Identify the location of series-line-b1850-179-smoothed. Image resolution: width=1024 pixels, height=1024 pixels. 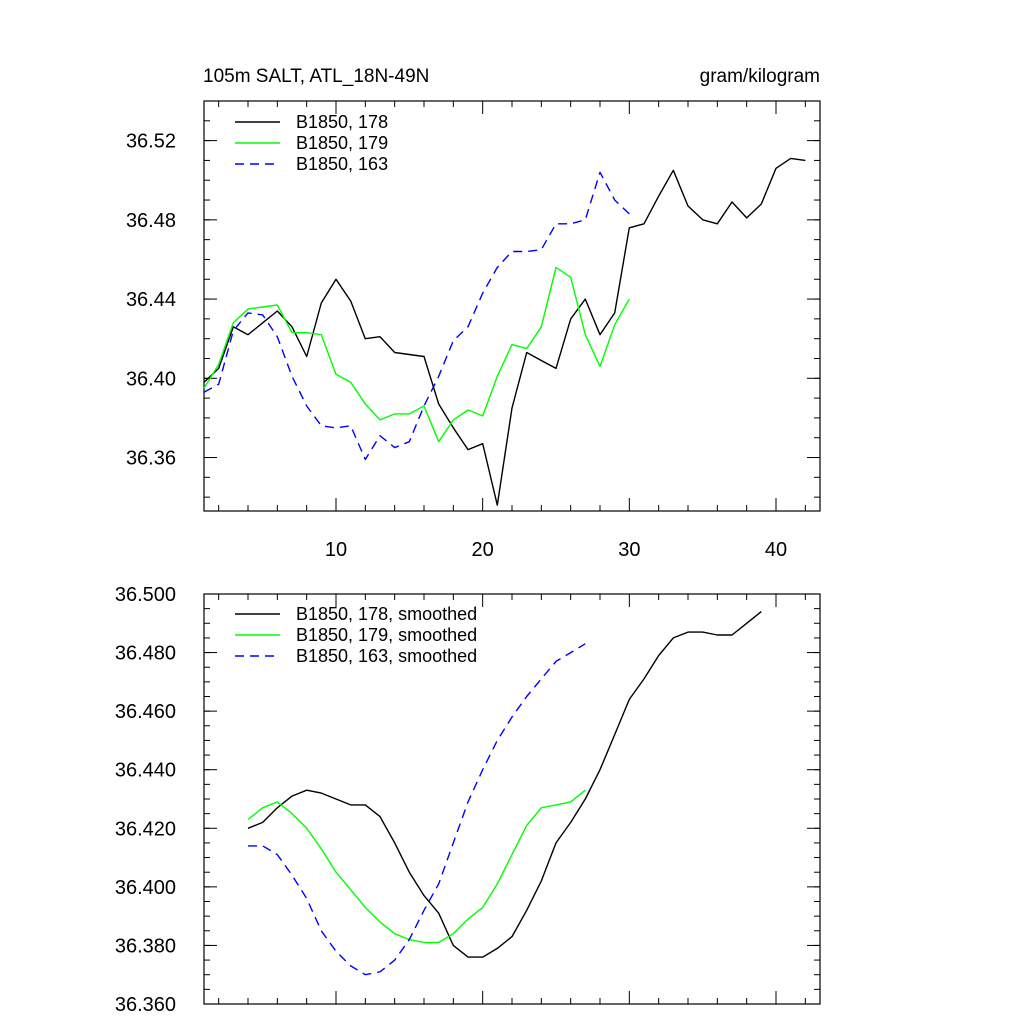
(416, 866).